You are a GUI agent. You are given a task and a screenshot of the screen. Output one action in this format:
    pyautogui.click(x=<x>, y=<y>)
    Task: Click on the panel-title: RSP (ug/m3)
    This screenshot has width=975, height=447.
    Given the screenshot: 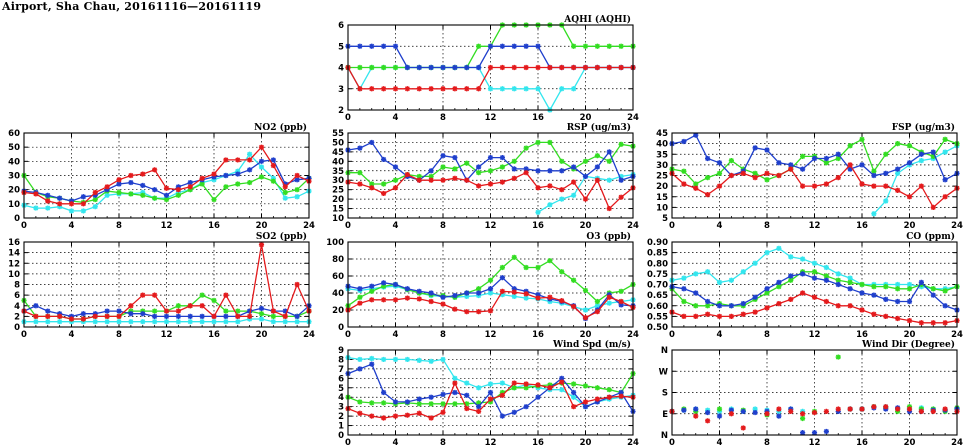 What is the action you would take?
    pyautogui.click(x=599, y=127)
    